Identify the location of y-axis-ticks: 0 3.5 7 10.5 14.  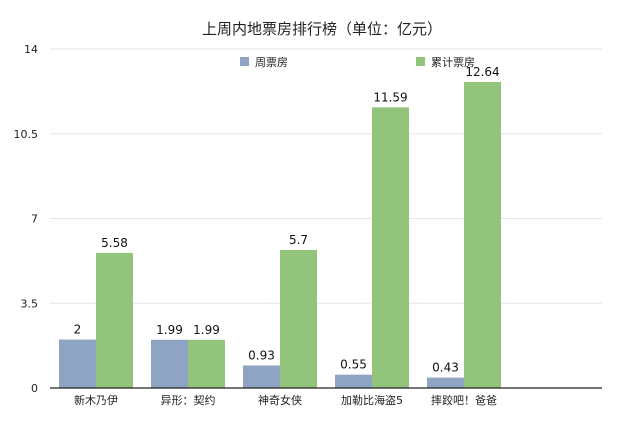
(26, 219).